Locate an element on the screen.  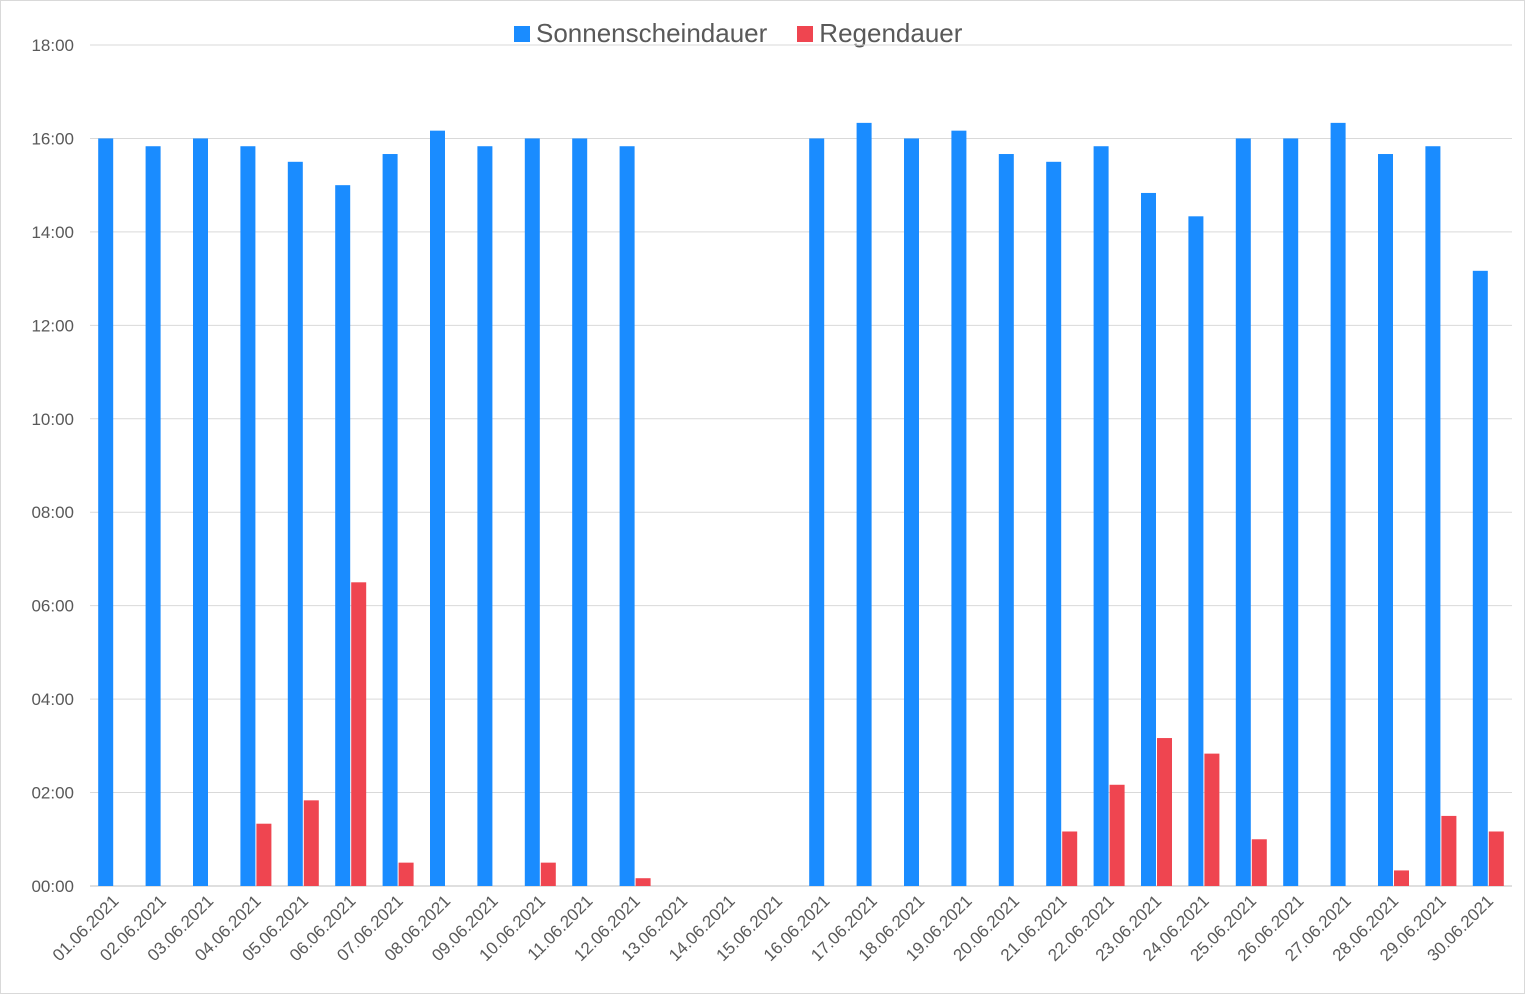
y-tick-label: 04:00 is located at coordinates (52, 699).